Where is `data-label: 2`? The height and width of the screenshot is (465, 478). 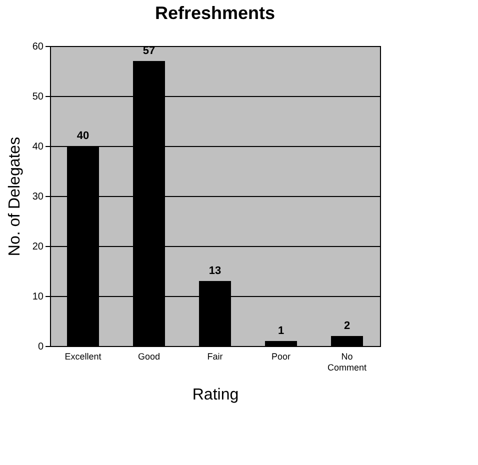
data-label: 2 is located at coordinates (347, 326).